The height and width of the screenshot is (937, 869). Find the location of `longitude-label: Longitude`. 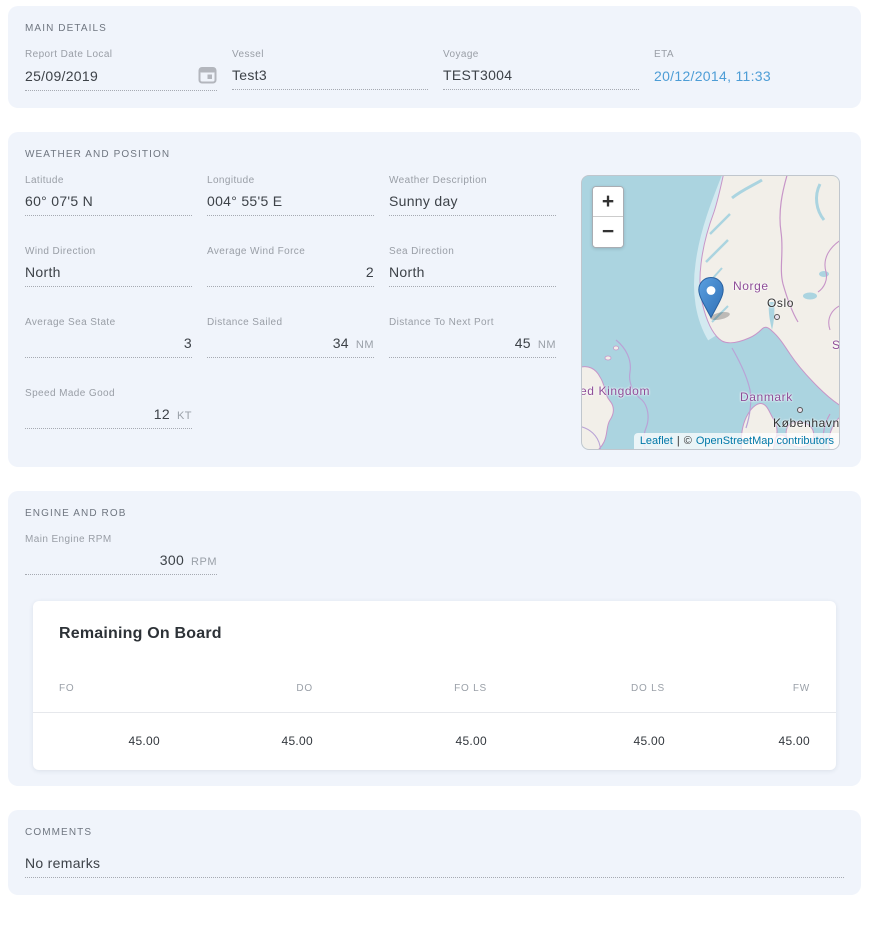

longitude-label: Longitude is located at coordinates (231, 180).